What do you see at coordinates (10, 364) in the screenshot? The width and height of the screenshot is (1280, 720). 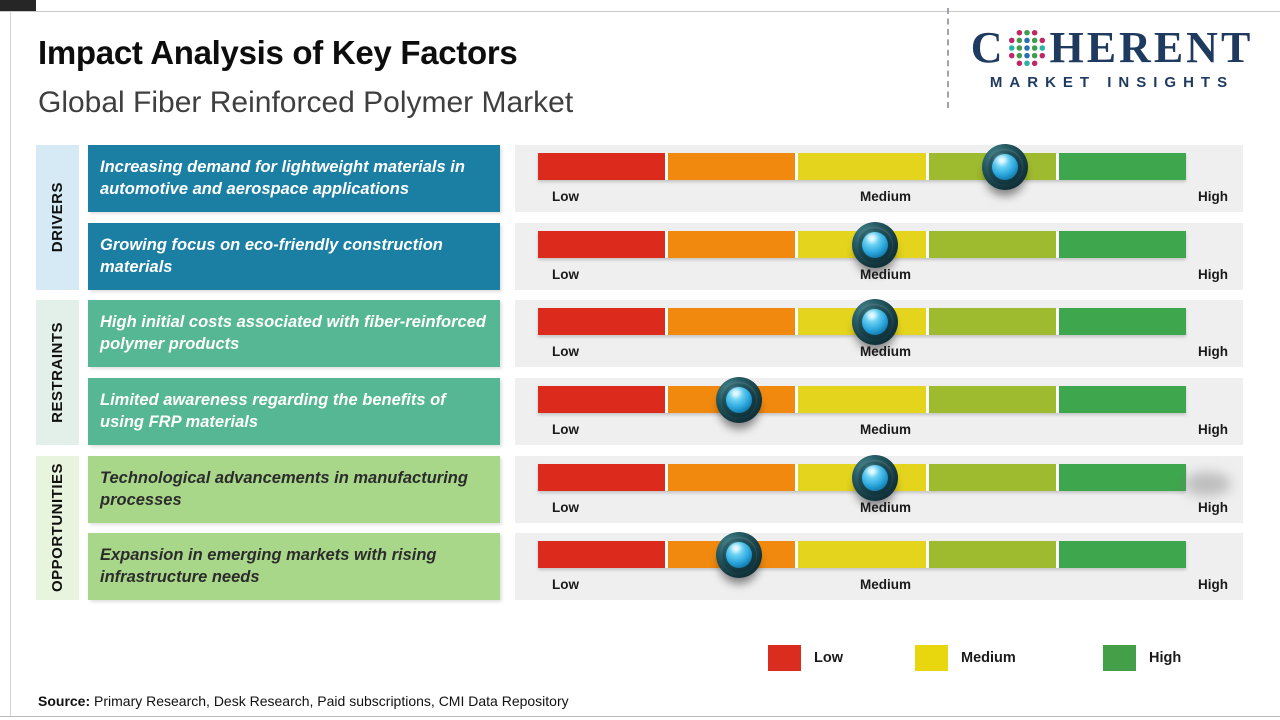 I see `frame-left-edge` at bounding box center [10, 364].